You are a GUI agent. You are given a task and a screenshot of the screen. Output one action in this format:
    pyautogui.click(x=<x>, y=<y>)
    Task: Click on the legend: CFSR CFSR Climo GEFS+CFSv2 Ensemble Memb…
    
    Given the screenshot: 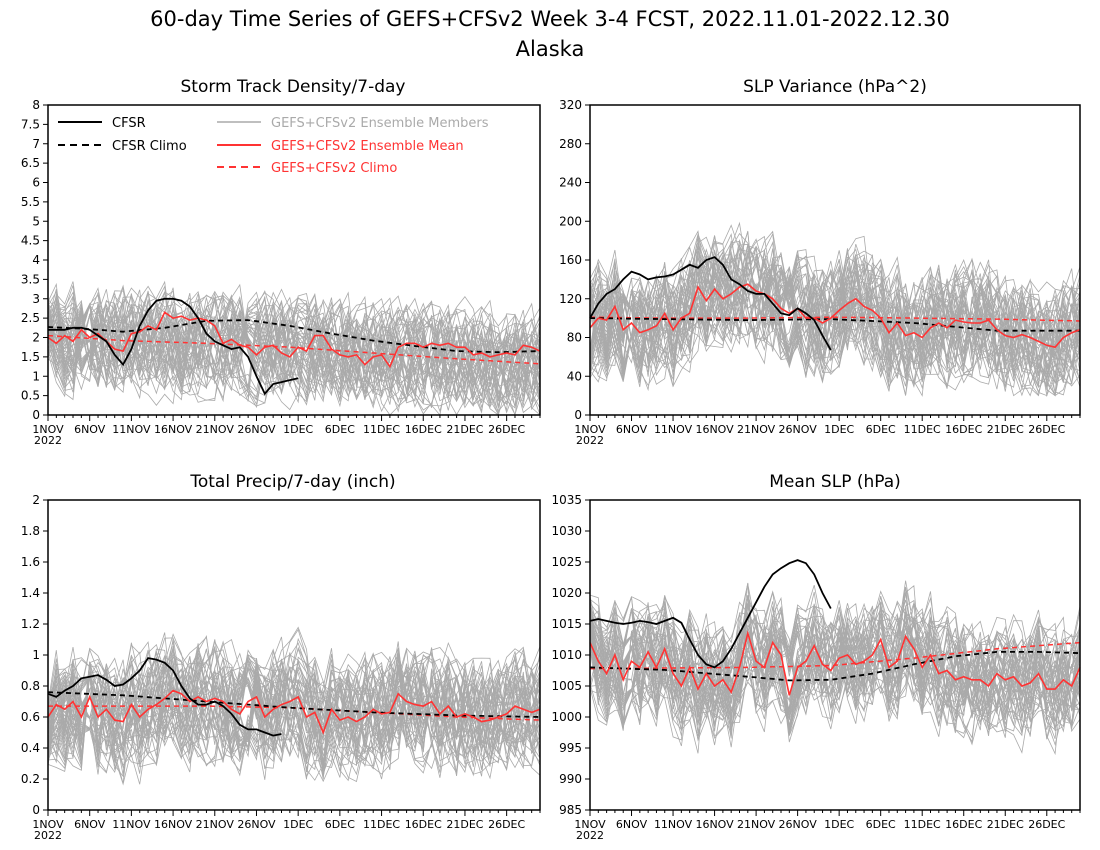 What is the action you would take?
    pyautogui.click(x=273, y=146)
    